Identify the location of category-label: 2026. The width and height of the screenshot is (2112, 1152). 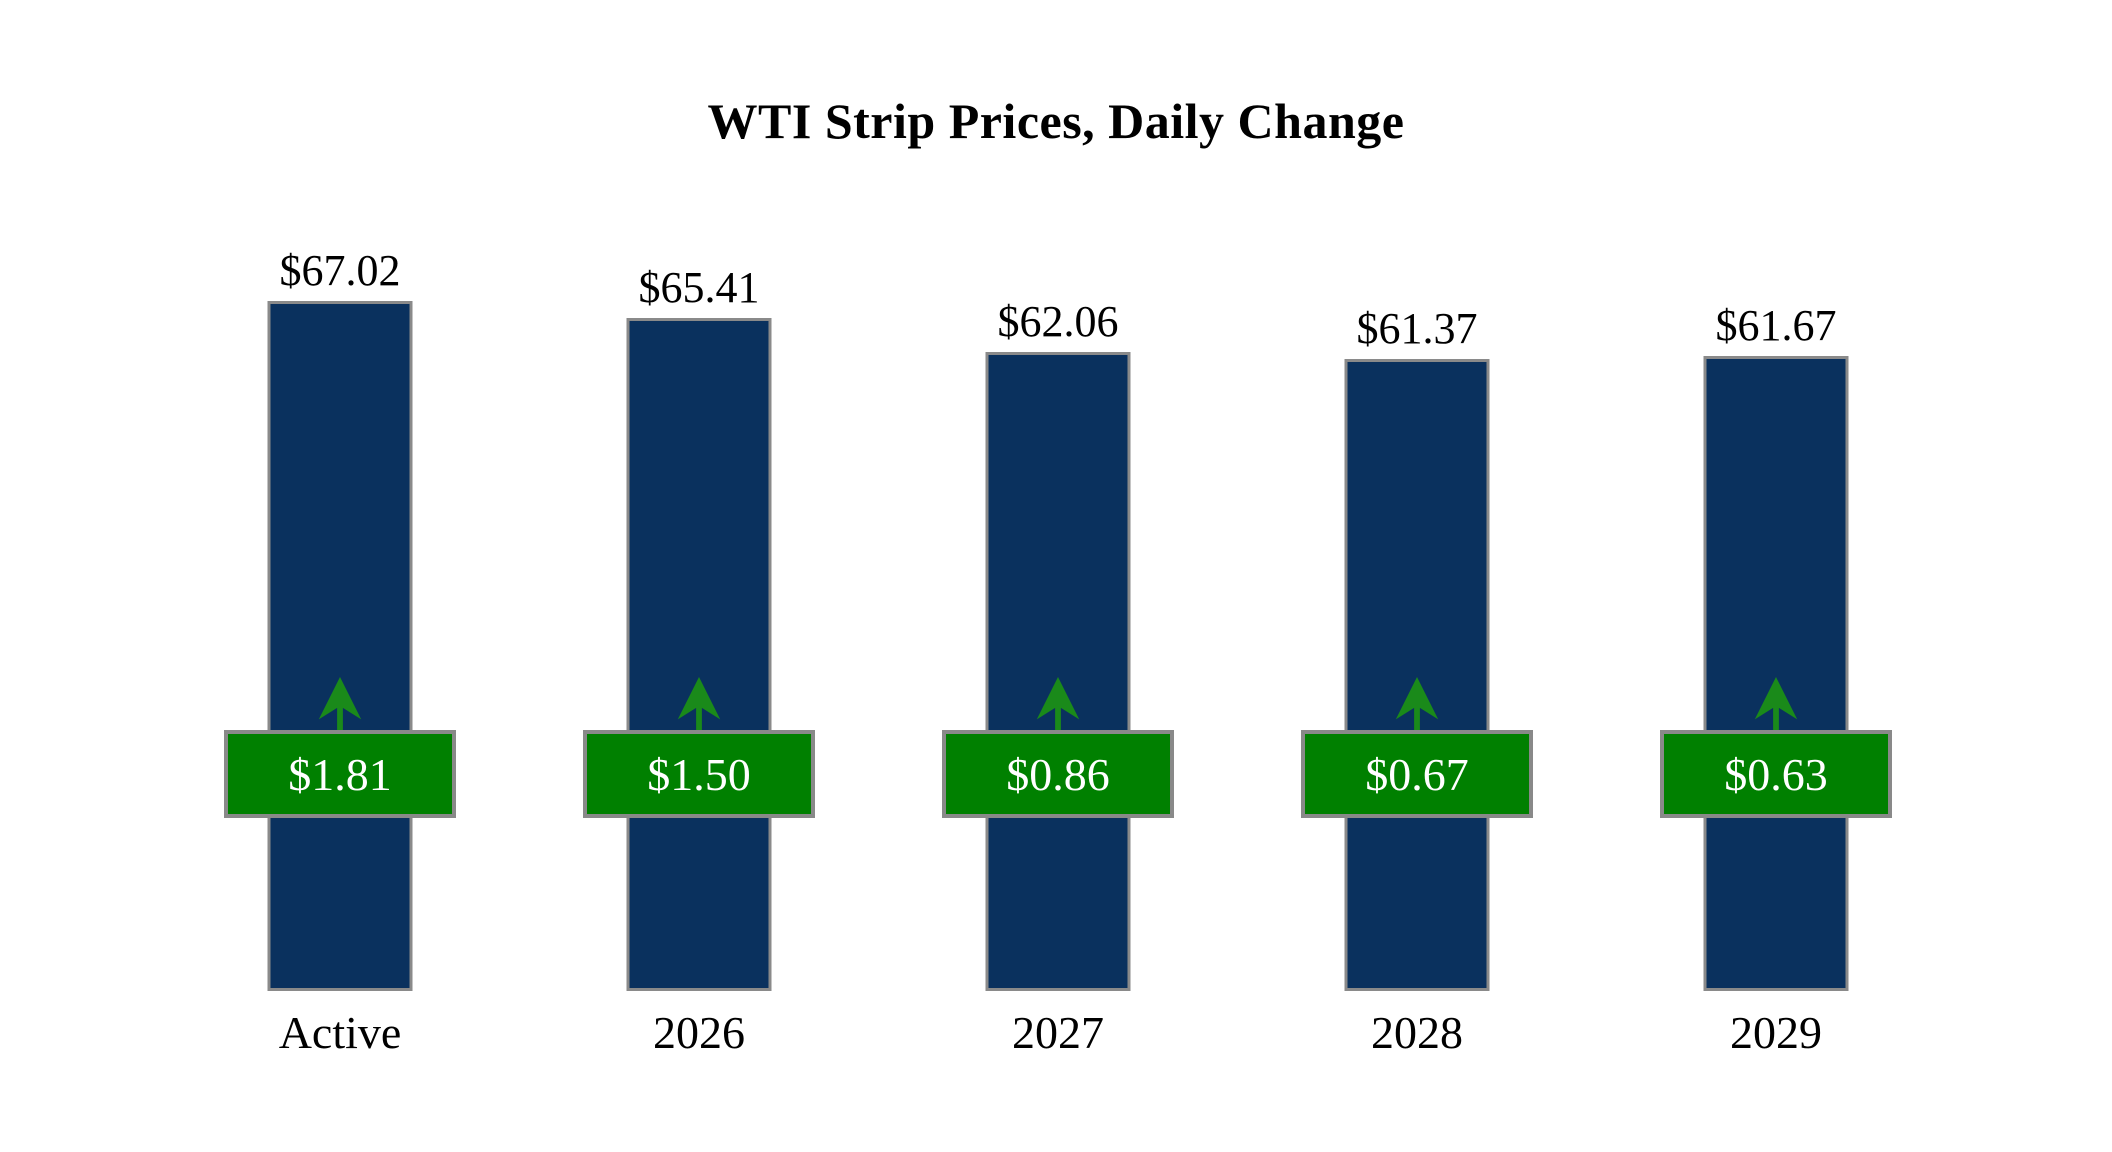
(699, 1032).